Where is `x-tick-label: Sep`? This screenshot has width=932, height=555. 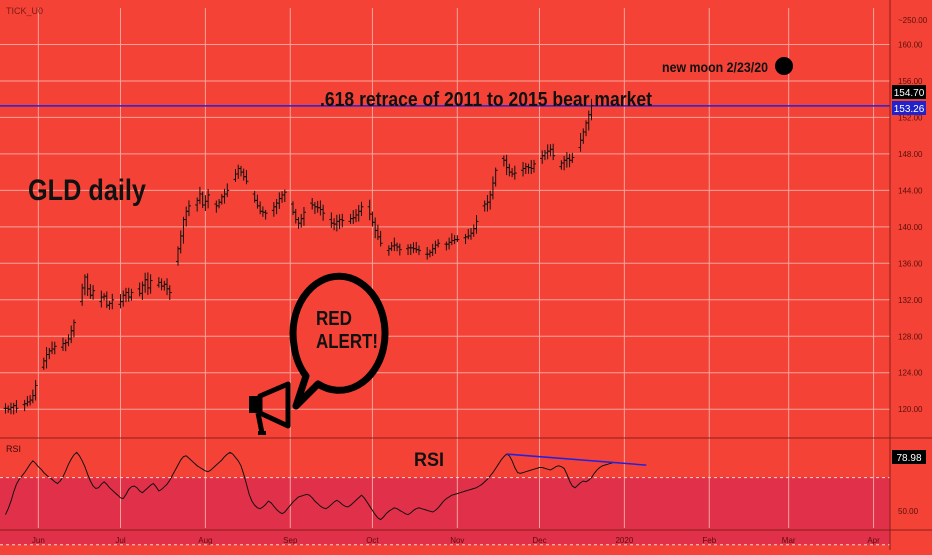
x-tick-label: Sep is located at coordinates (290, 540).